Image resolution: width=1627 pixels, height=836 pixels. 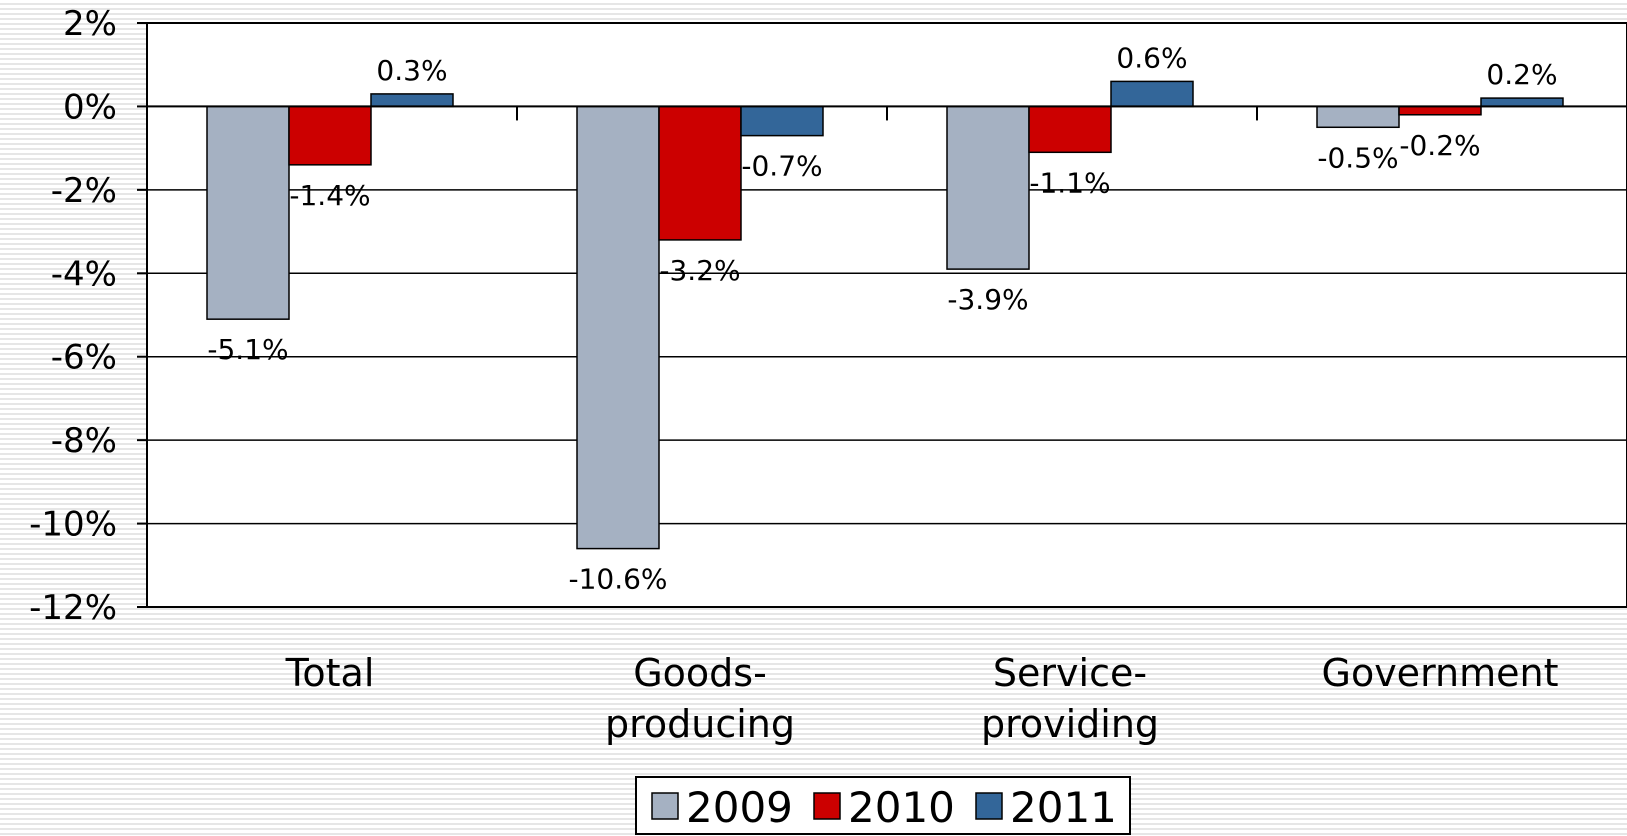 What do you see at coordinates (247, 349) in the screenshot?
I see `data-label: -5.1%` at bounding box center [247, 349].